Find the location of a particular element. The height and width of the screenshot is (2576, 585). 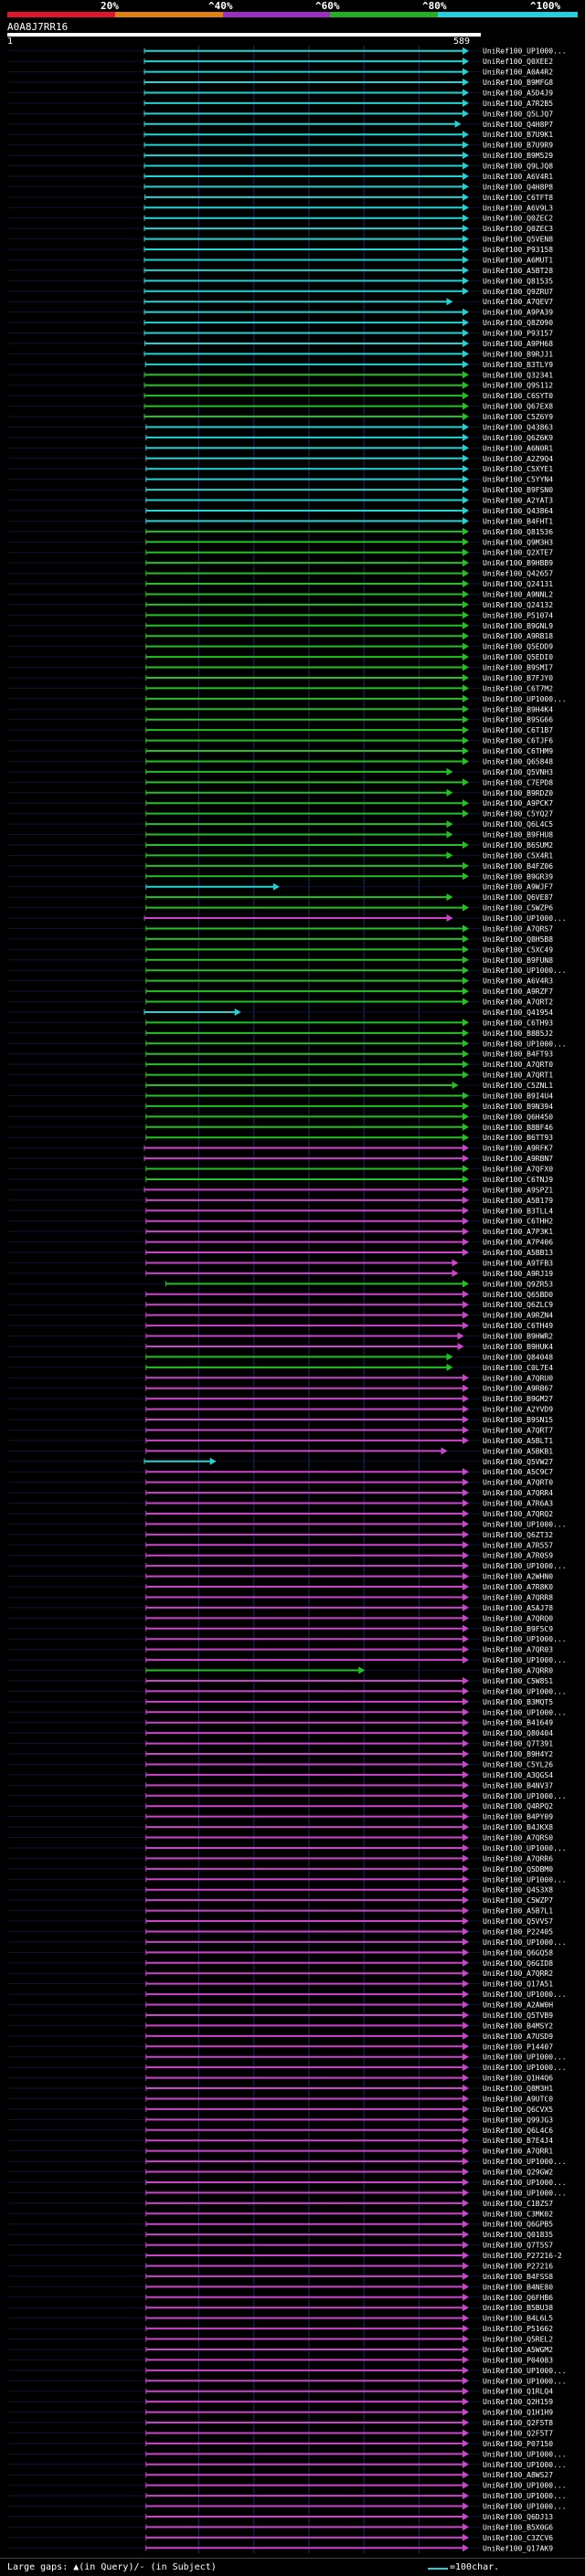

hit-label: UniRef100_A7QRQ2 is located at coordinates (518, 1514).